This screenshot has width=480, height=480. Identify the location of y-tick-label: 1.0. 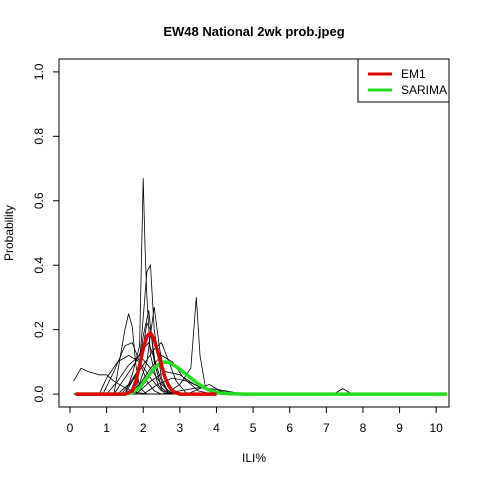
(39, 71).